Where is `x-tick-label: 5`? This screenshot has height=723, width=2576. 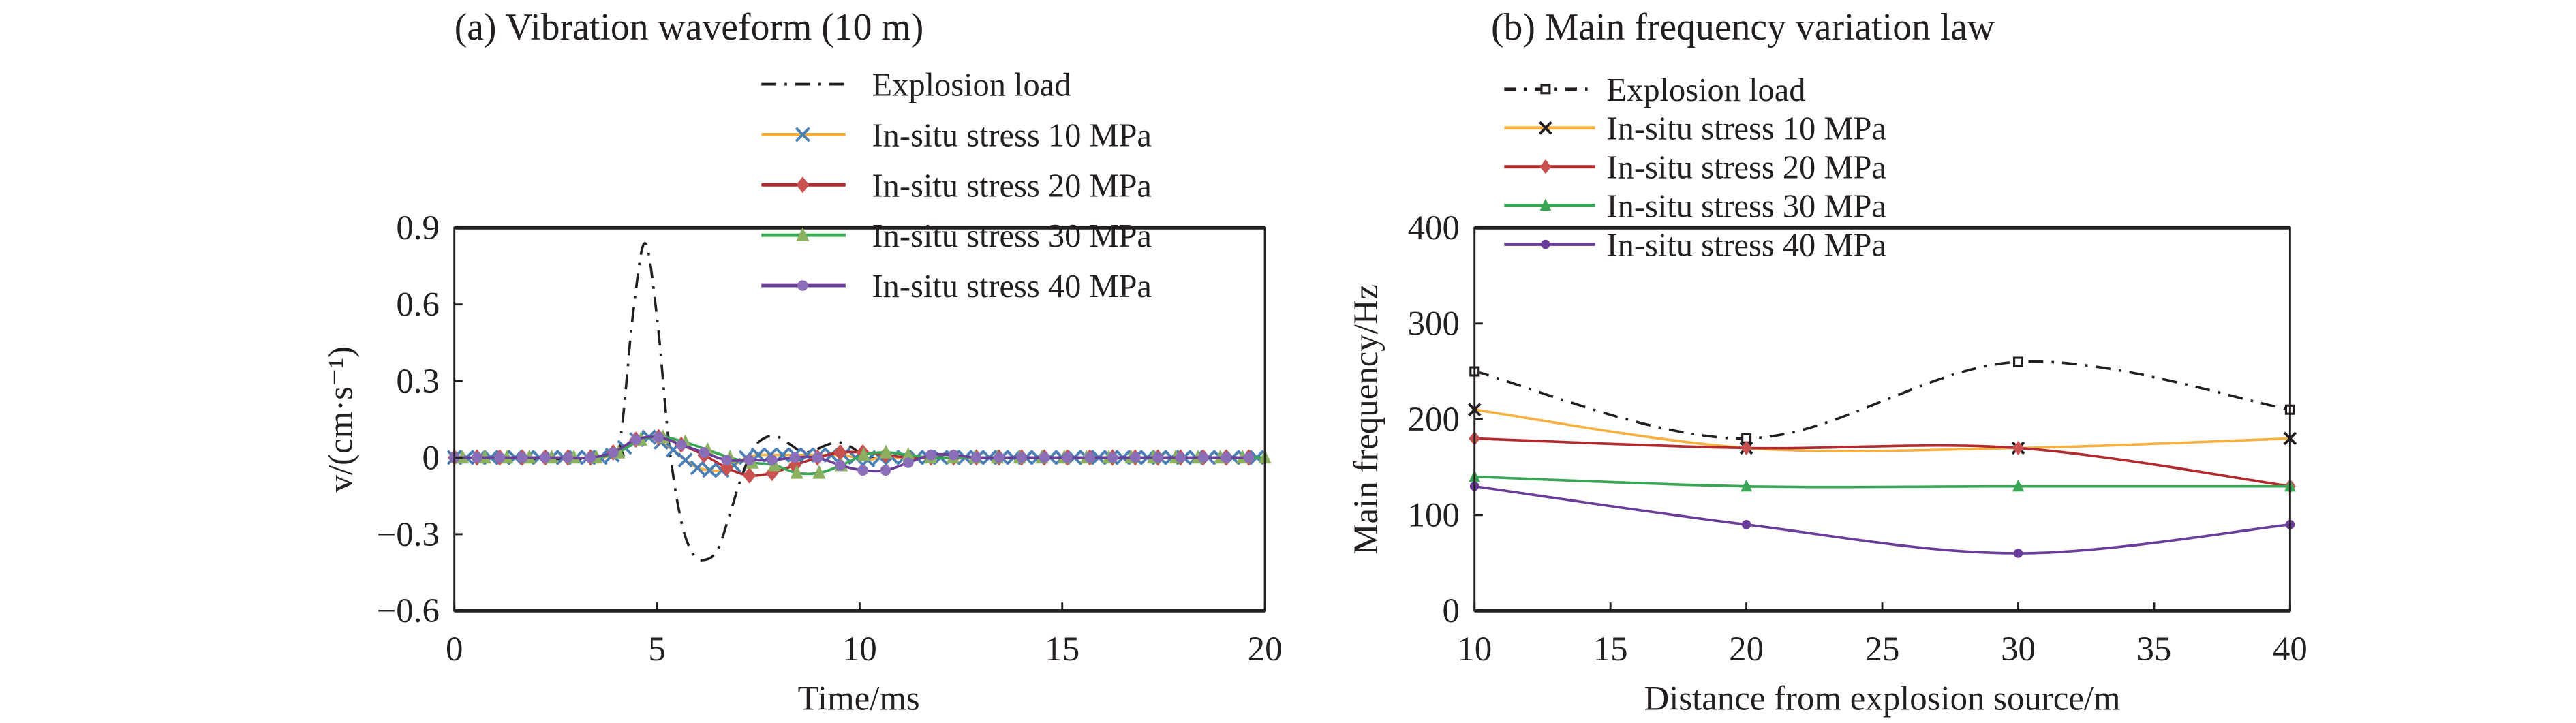 x-tick-label: 5 is located at coordinates (656, 649).